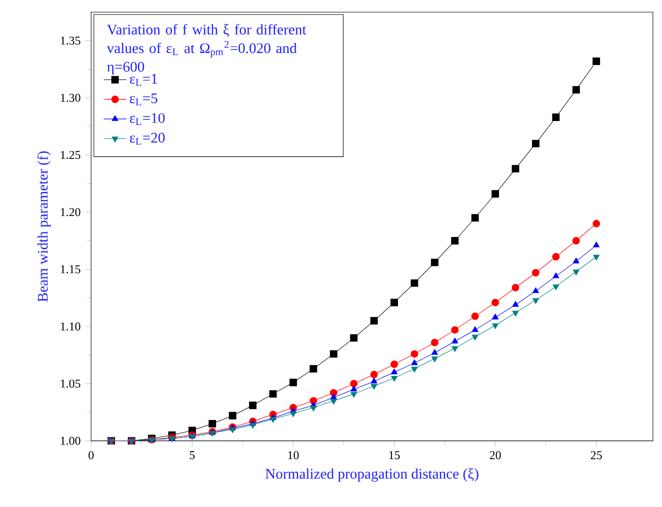  Describe the element at coordinates (91, 455) in the screenshot. I see `x-tick-label: 0` at that location.